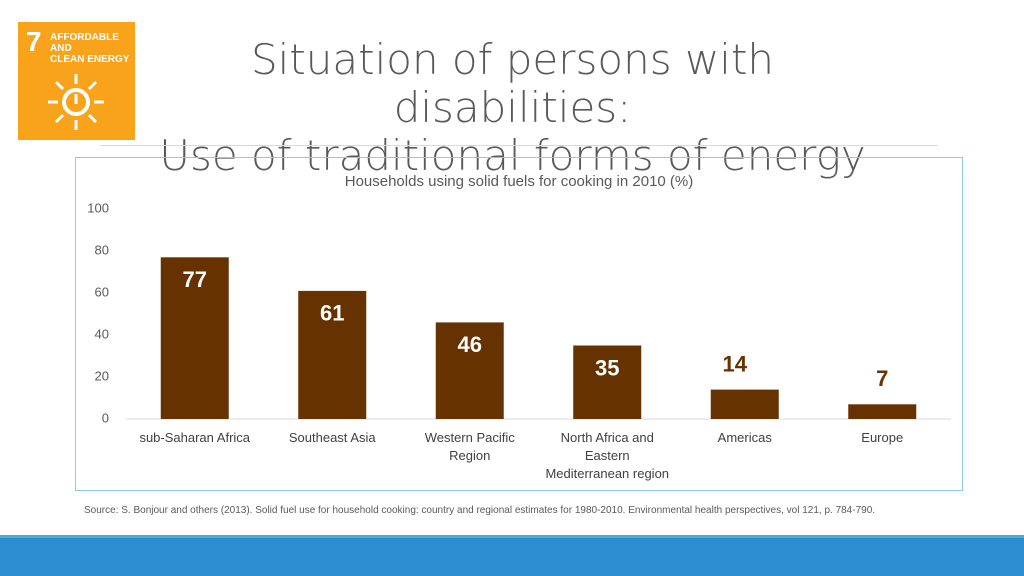 This screenshot has height=576, width=1024. I want to click on x-tick-label: Americas, so click(744, 437).